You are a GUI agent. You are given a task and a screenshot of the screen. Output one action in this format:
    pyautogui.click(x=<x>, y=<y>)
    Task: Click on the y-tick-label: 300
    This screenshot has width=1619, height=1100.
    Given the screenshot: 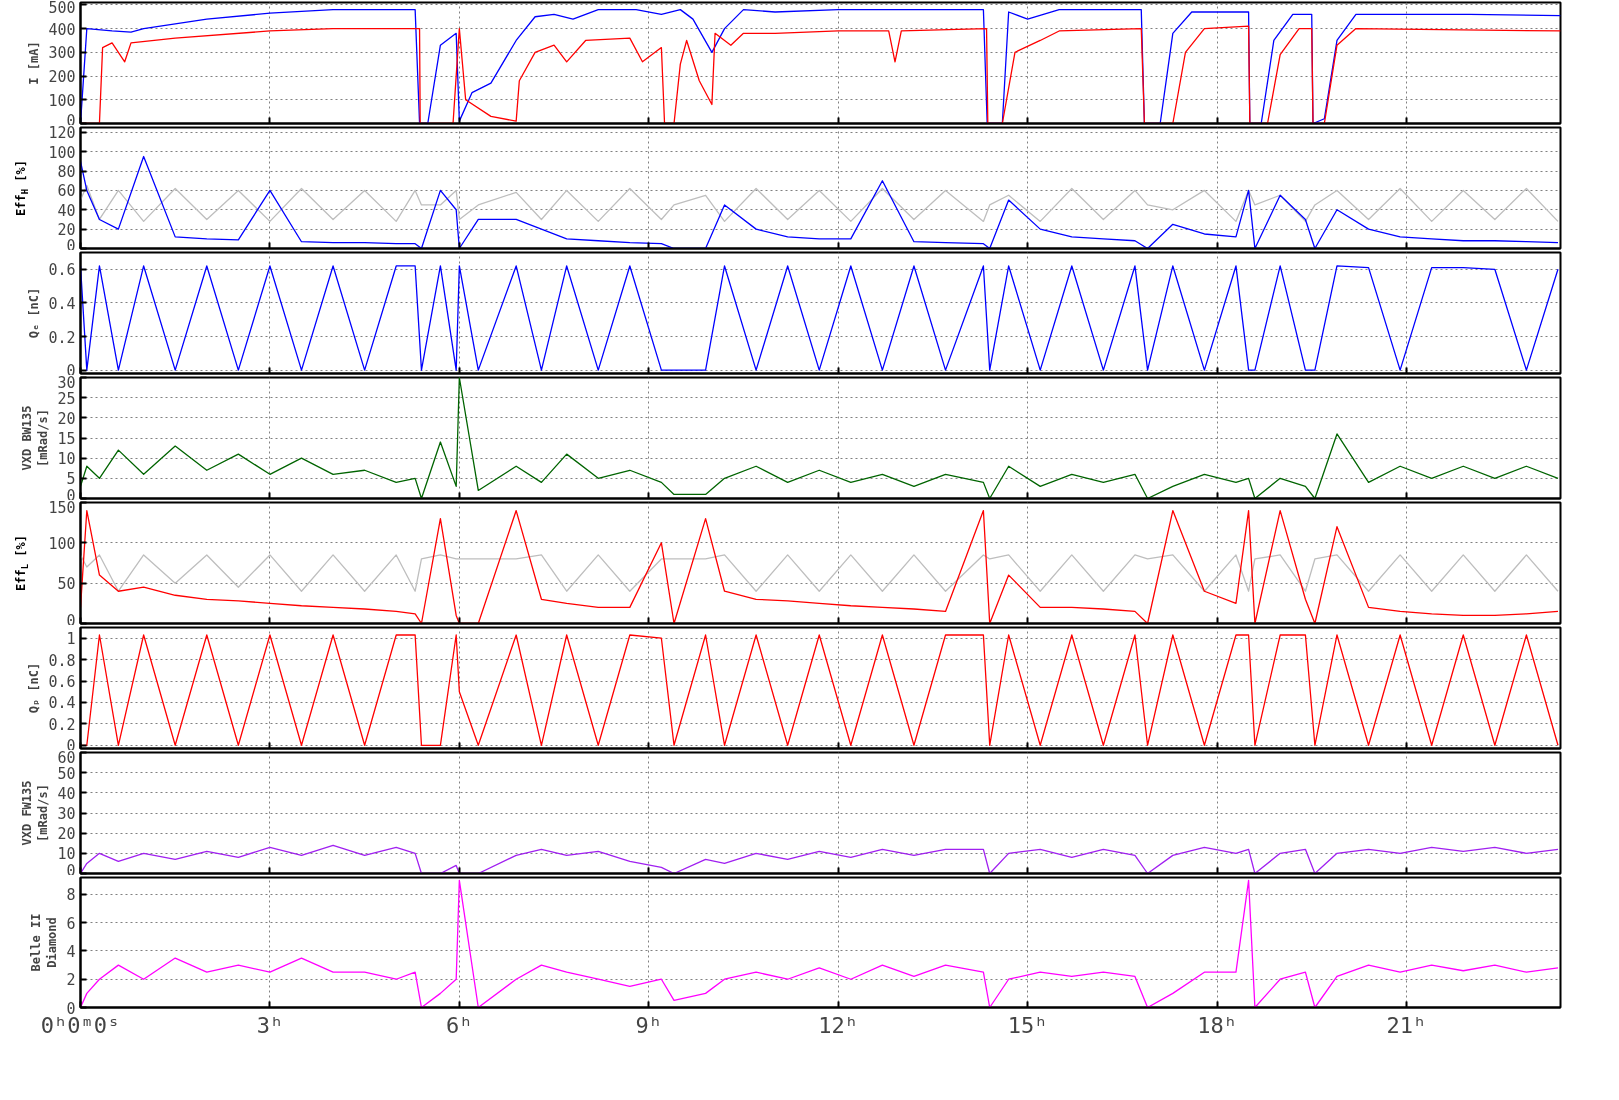 What is the action you would take?
    pyautogui.click(x=62, y=53)
    